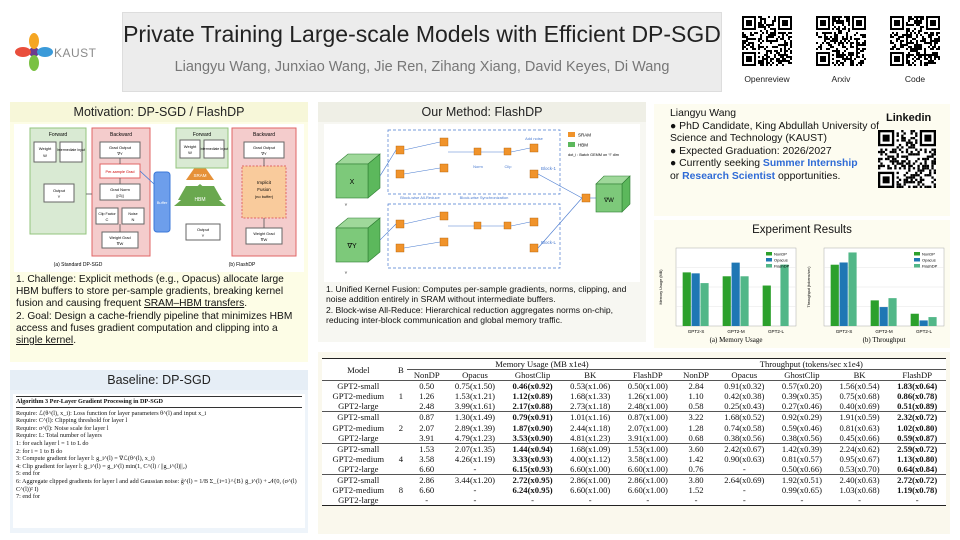 This screenshot has height=540, width=960. What do you see at coordinates (542, 364) in the screenshot?
I see `memory-group-header: Memory Usage (MB x1e4)` at bounding box center [542, 364].